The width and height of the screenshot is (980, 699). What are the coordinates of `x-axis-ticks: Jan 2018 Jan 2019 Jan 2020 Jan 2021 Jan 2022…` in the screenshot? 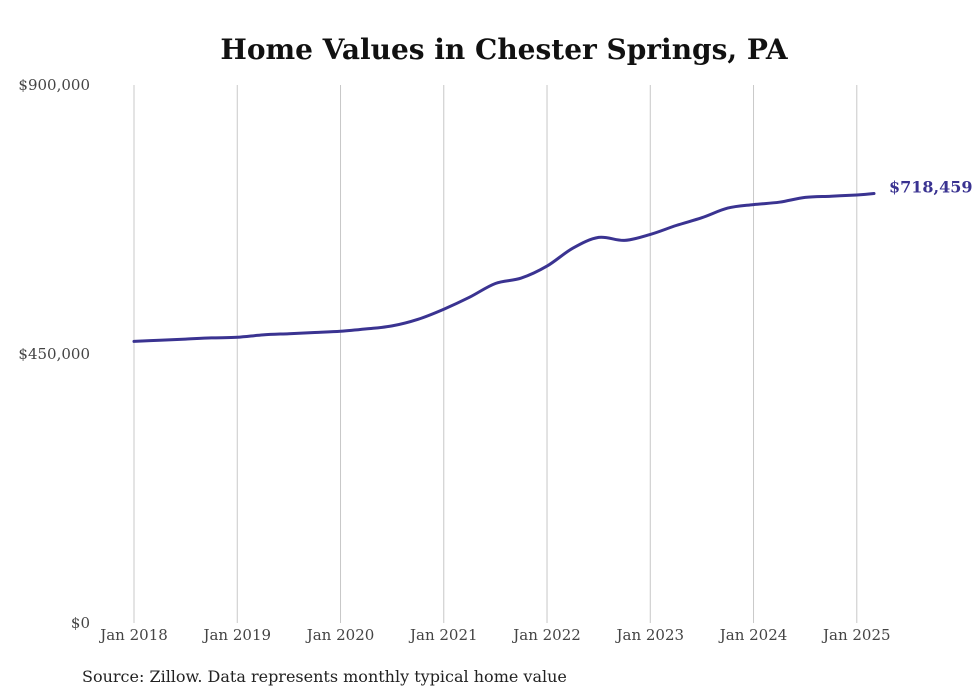 It's located at (494, 635).